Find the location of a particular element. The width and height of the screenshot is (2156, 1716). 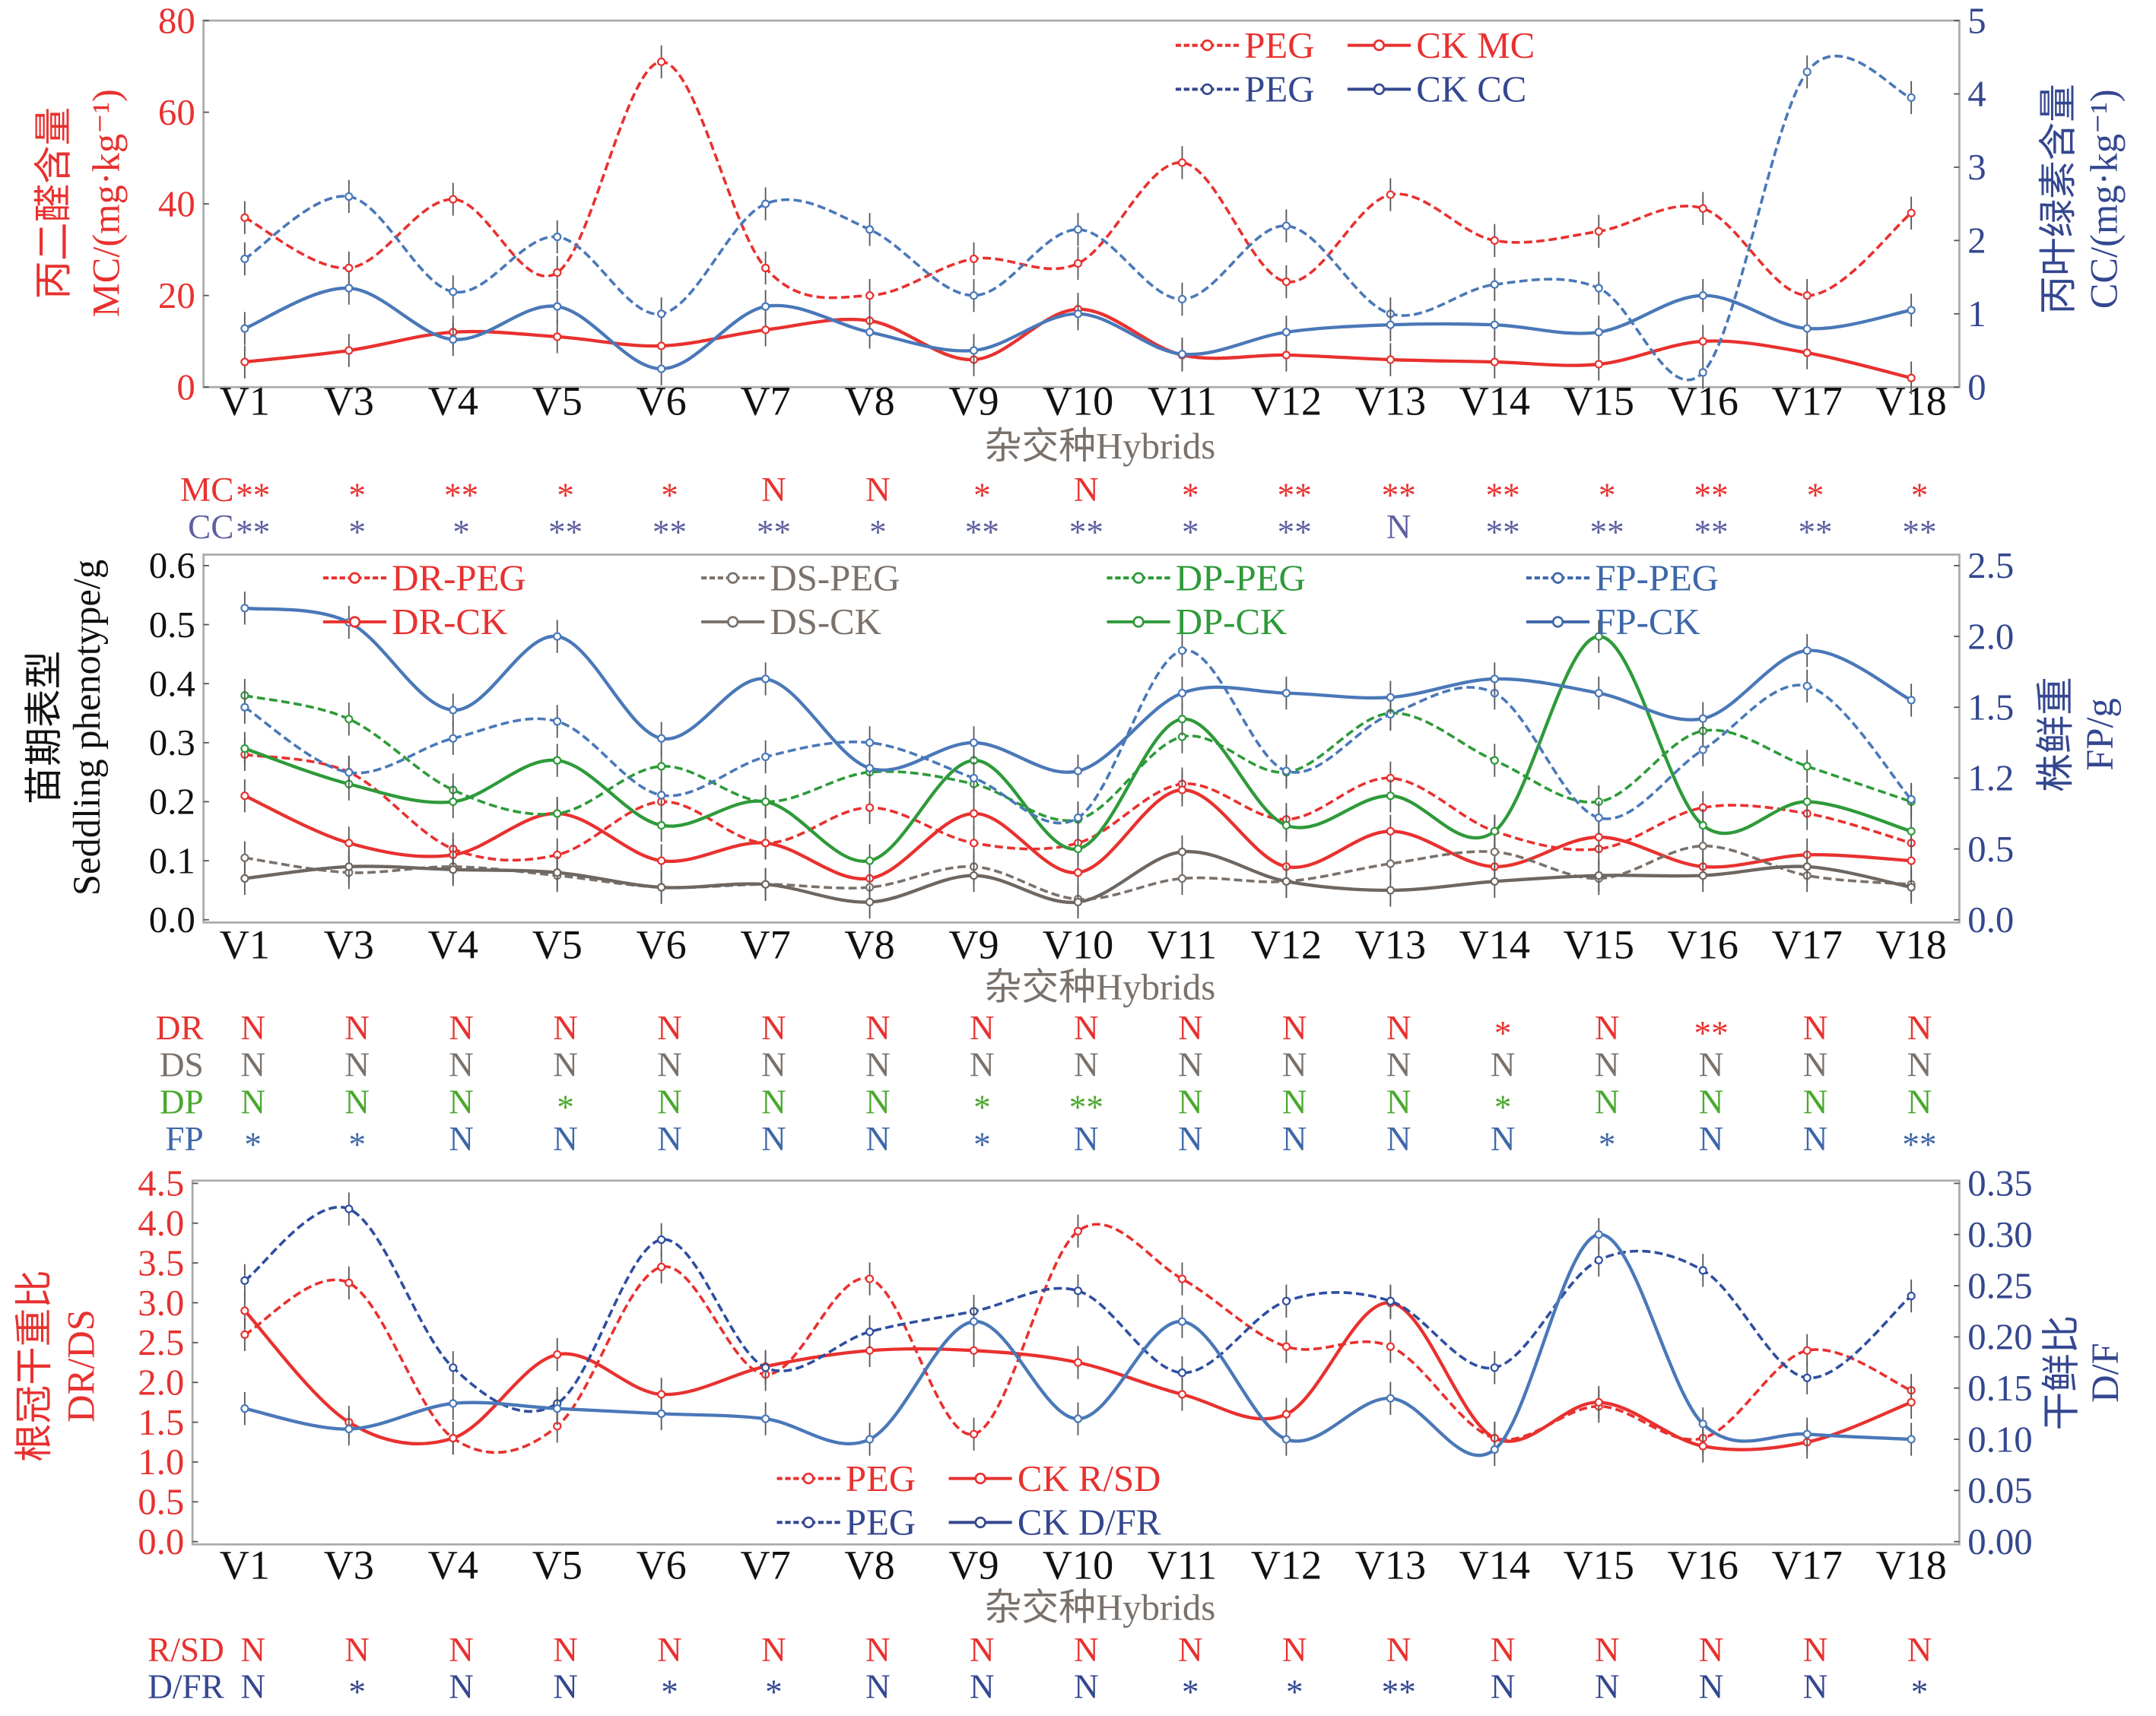

series-line-dp-peg is located at coordinates (1078, 758).